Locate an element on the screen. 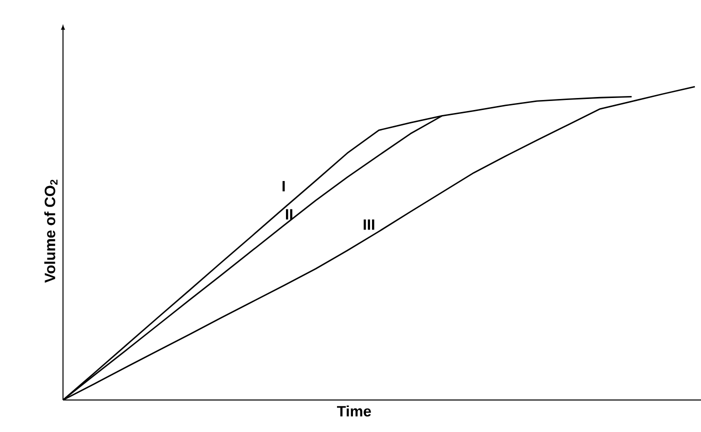 This screenshot has width=701, height=432. x-axis-title: Time is located at coordinates (354, 411).